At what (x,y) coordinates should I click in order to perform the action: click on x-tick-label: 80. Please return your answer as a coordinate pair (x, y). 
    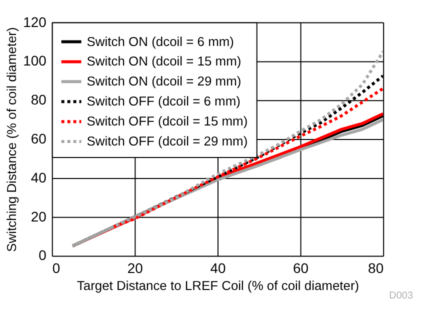
    Looking at the image, I should click on (376, 268).